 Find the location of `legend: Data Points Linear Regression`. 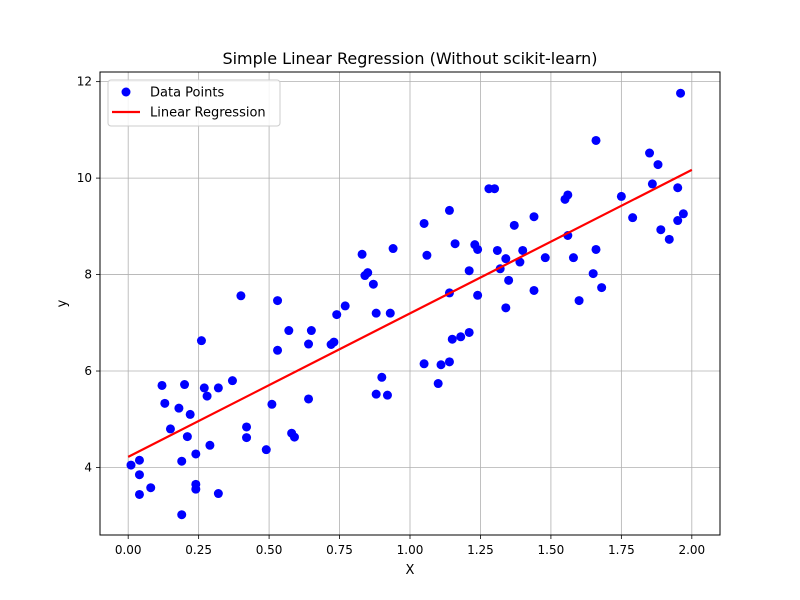

legend: Data Points Linear Regression is located at coordinates (194, 103).